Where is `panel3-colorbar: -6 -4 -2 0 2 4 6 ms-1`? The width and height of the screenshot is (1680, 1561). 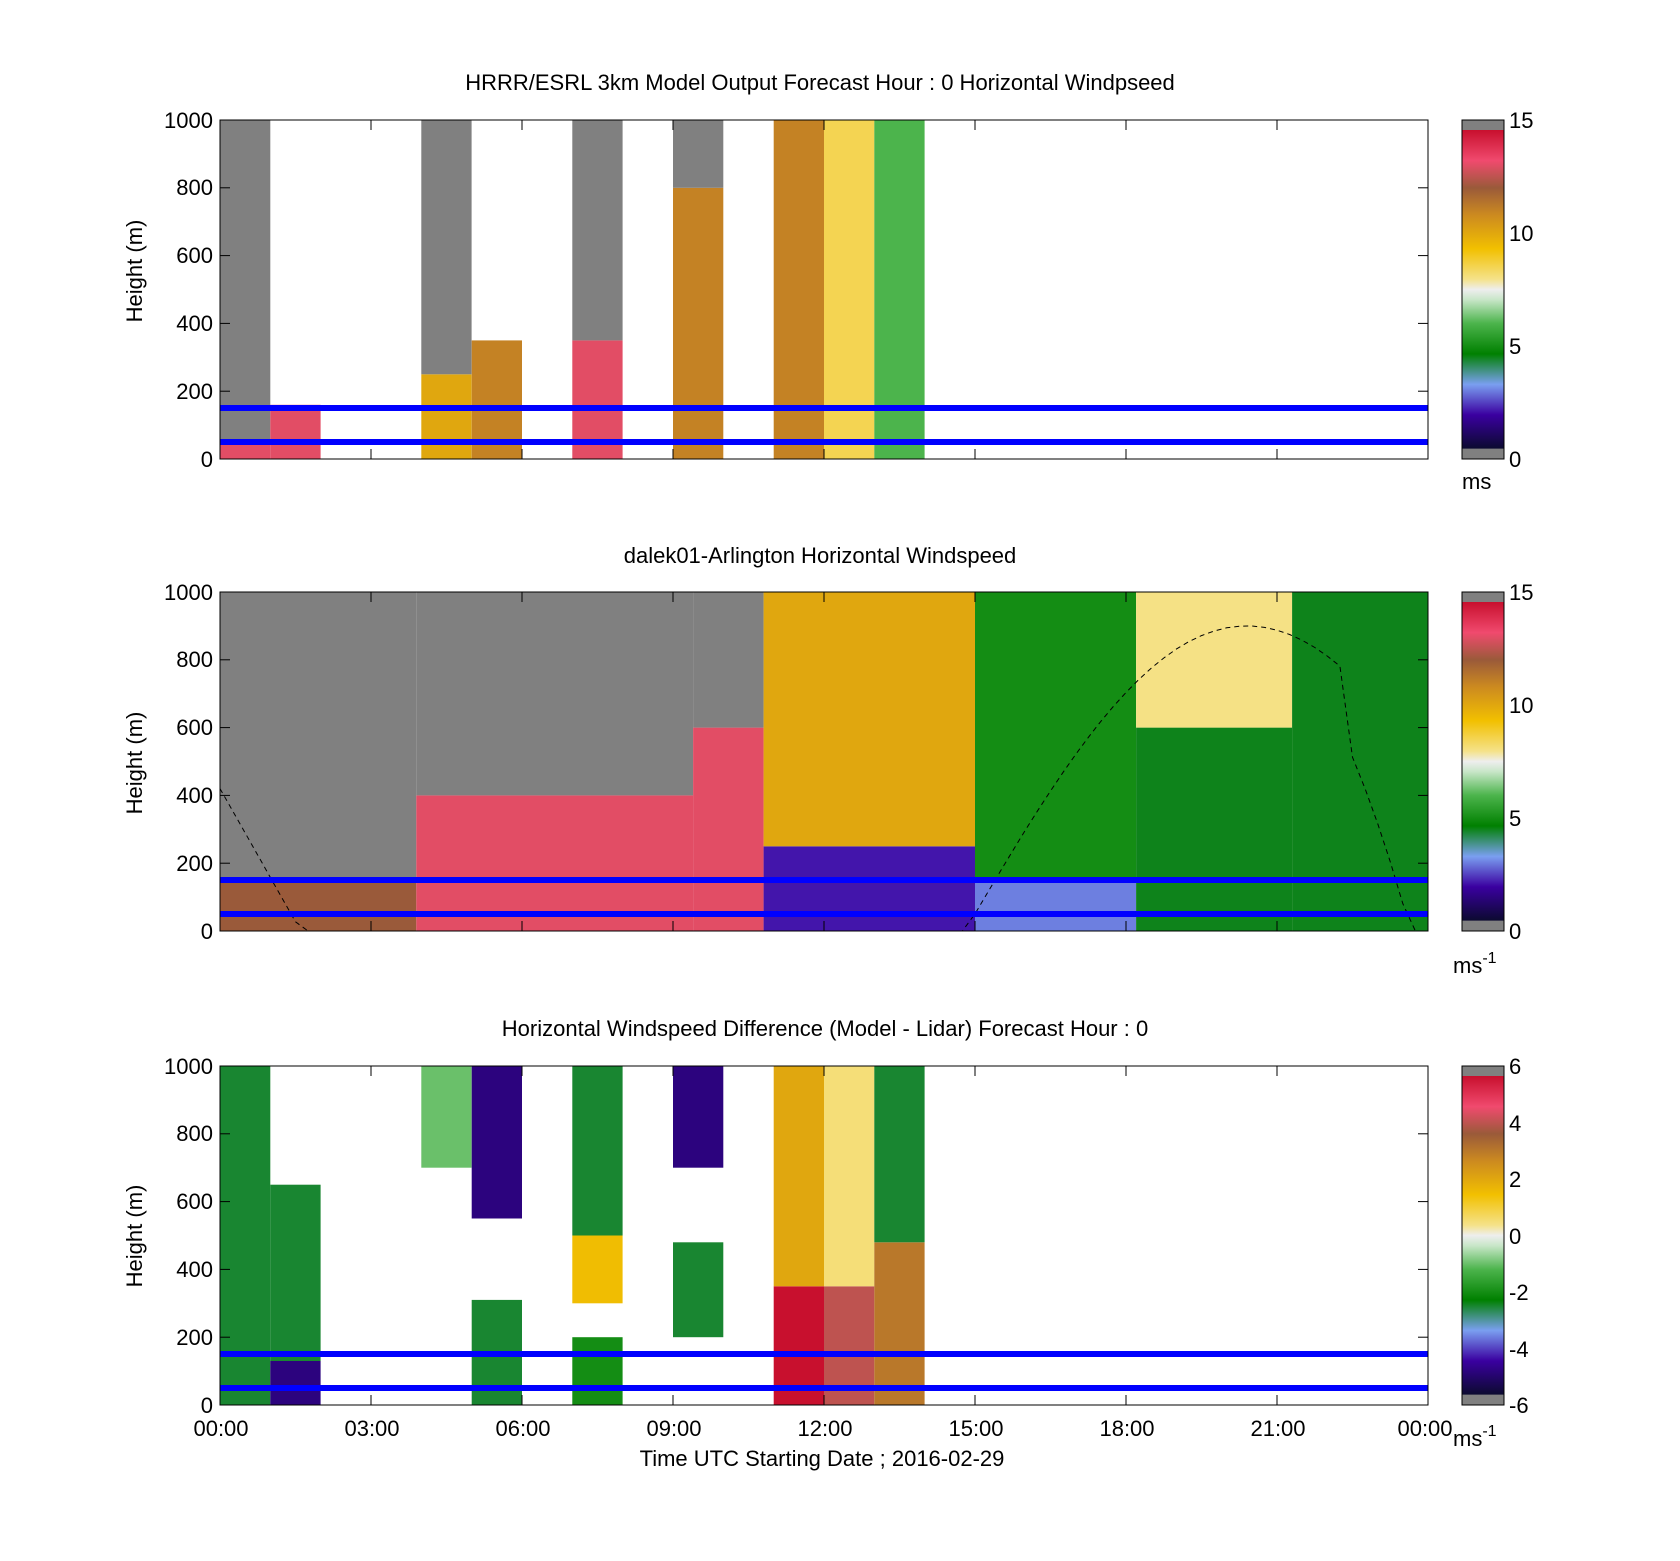 panel3-colorbar: -6 -4 -2 0 2 4 6 ms-1 is located at coordinates (1491, 1252).